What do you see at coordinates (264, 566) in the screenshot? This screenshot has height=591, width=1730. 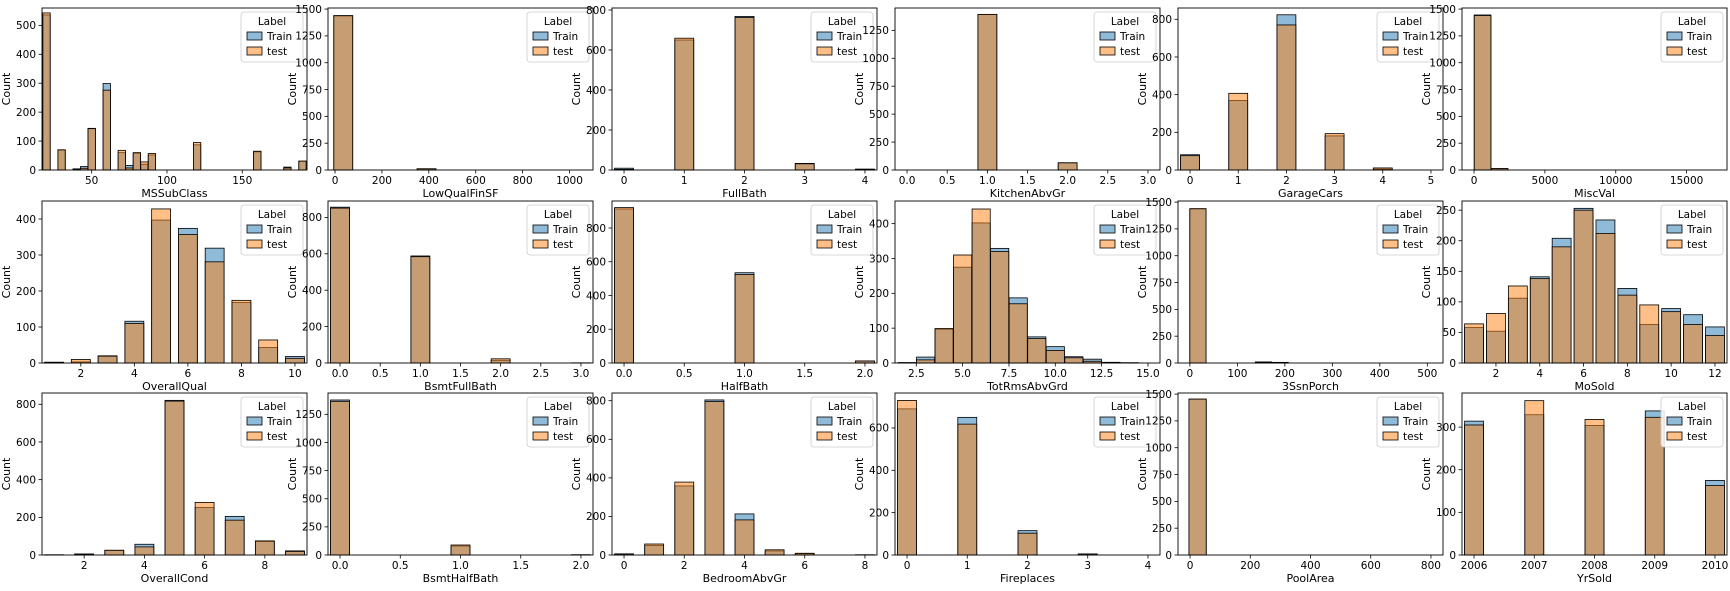 I see `x-tick-label: 8` at bounding box center [264, 566].